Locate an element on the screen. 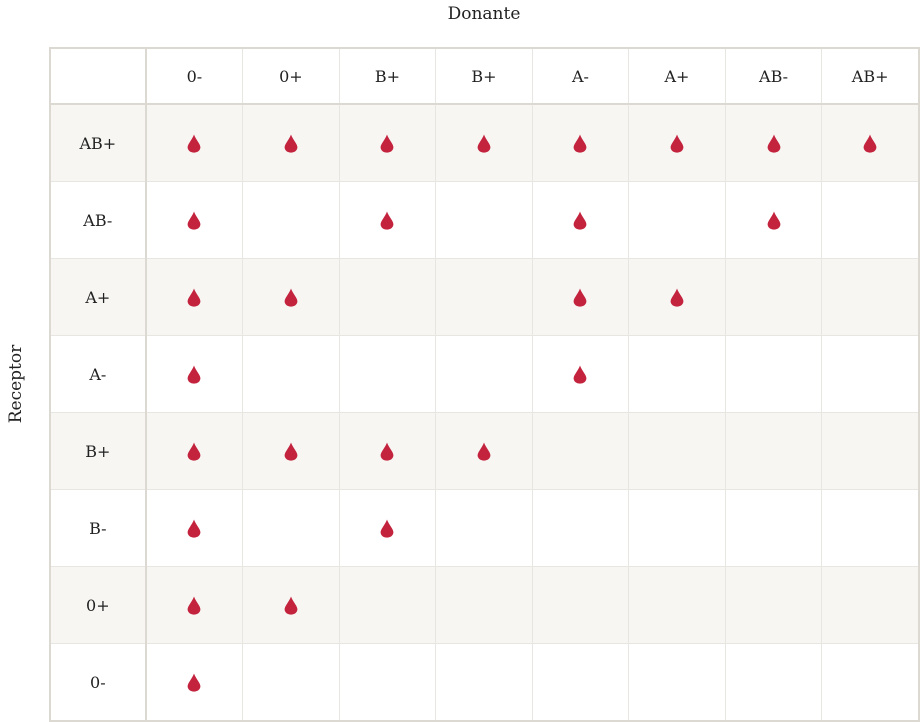 This screenshot has height=722, width=920. row-header: B+ is located at coordinates (98, 451).